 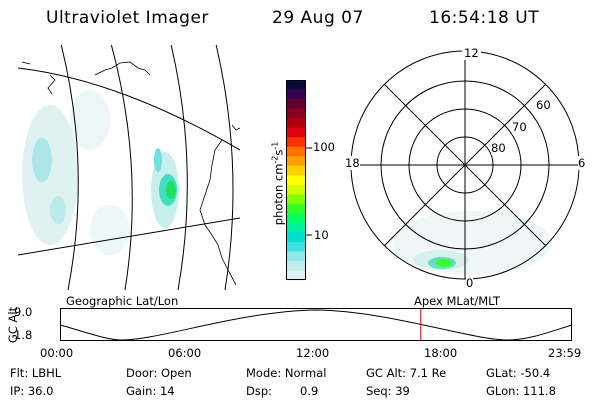 I want to click on track-tick-0000: 00:00, so click(x=57, y=353).